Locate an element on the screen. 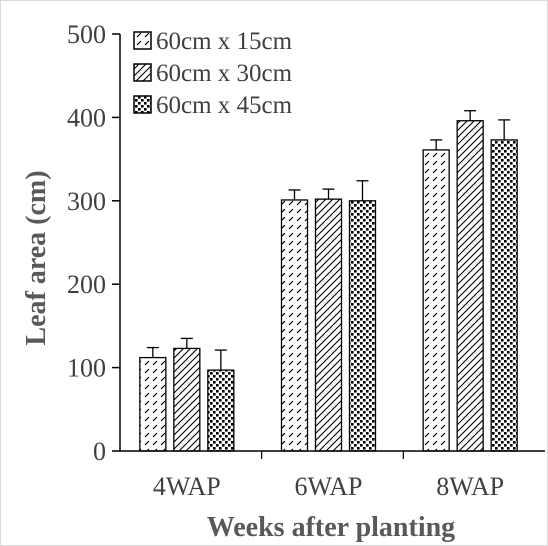  x-tick-label: 4WAP is located at coordinates (187, 486).